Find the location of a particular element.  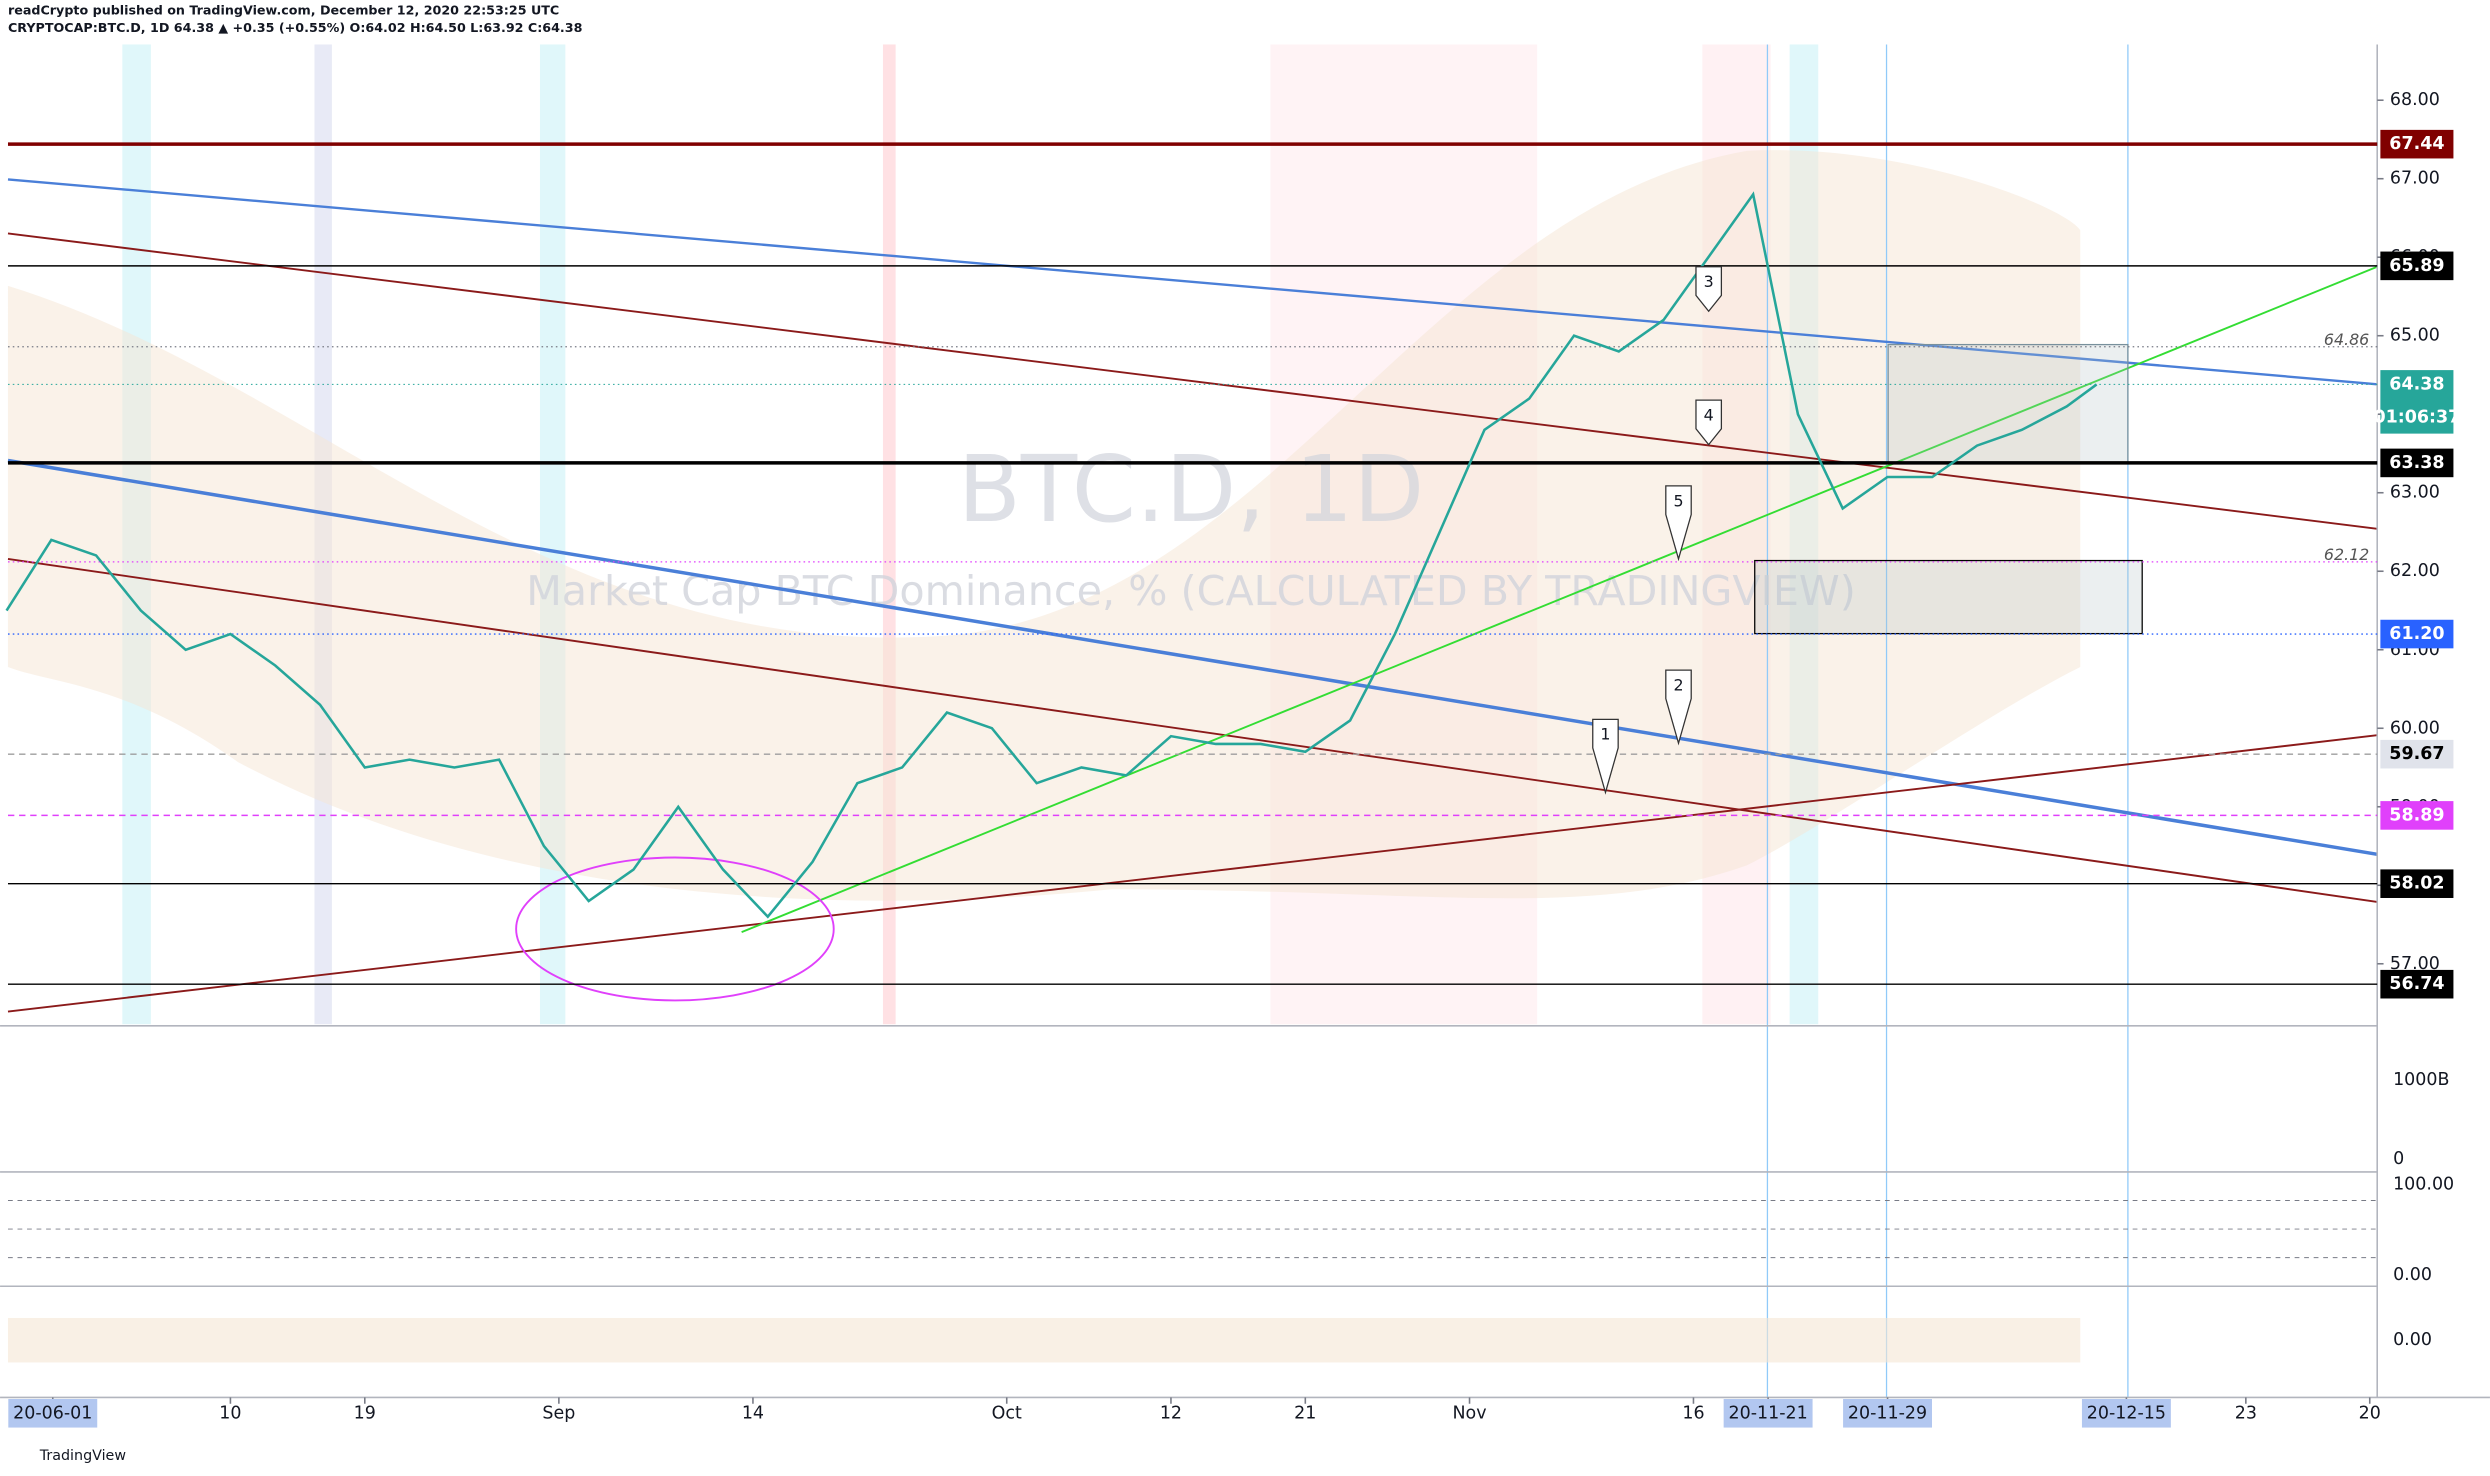

level-label: 58.89 is located at coordinates (2416, 815).